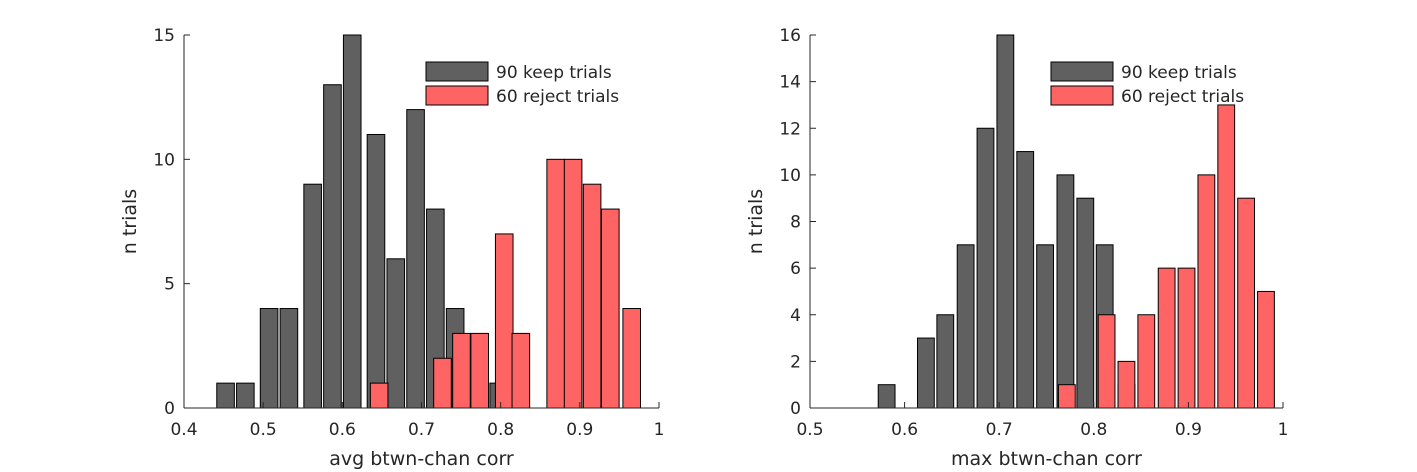  Describe the element at coordinates (1179, 73) in the screenshot. I see `right-legend-label-0: 90 keep trials` at that location.